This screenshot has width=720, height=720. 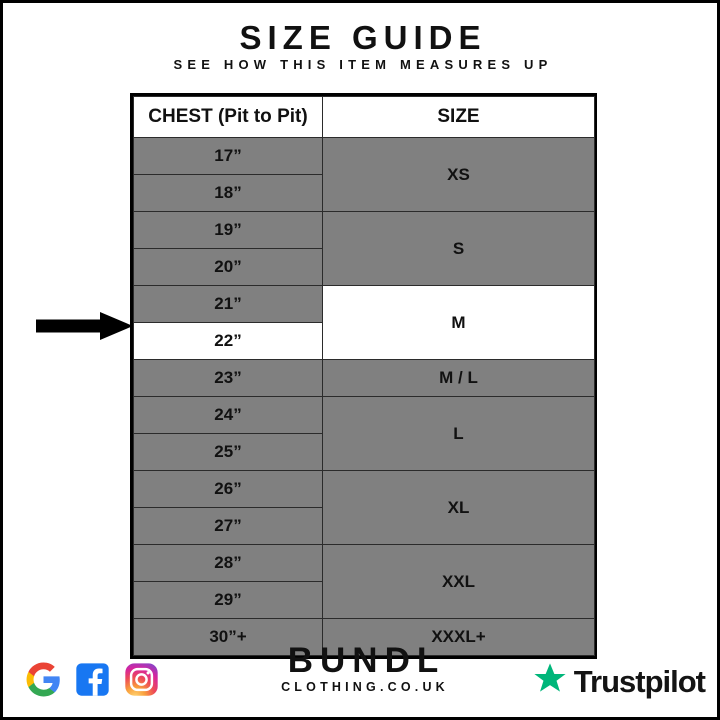 I want to click on table-row: 20”, so click(x=364, y=267).